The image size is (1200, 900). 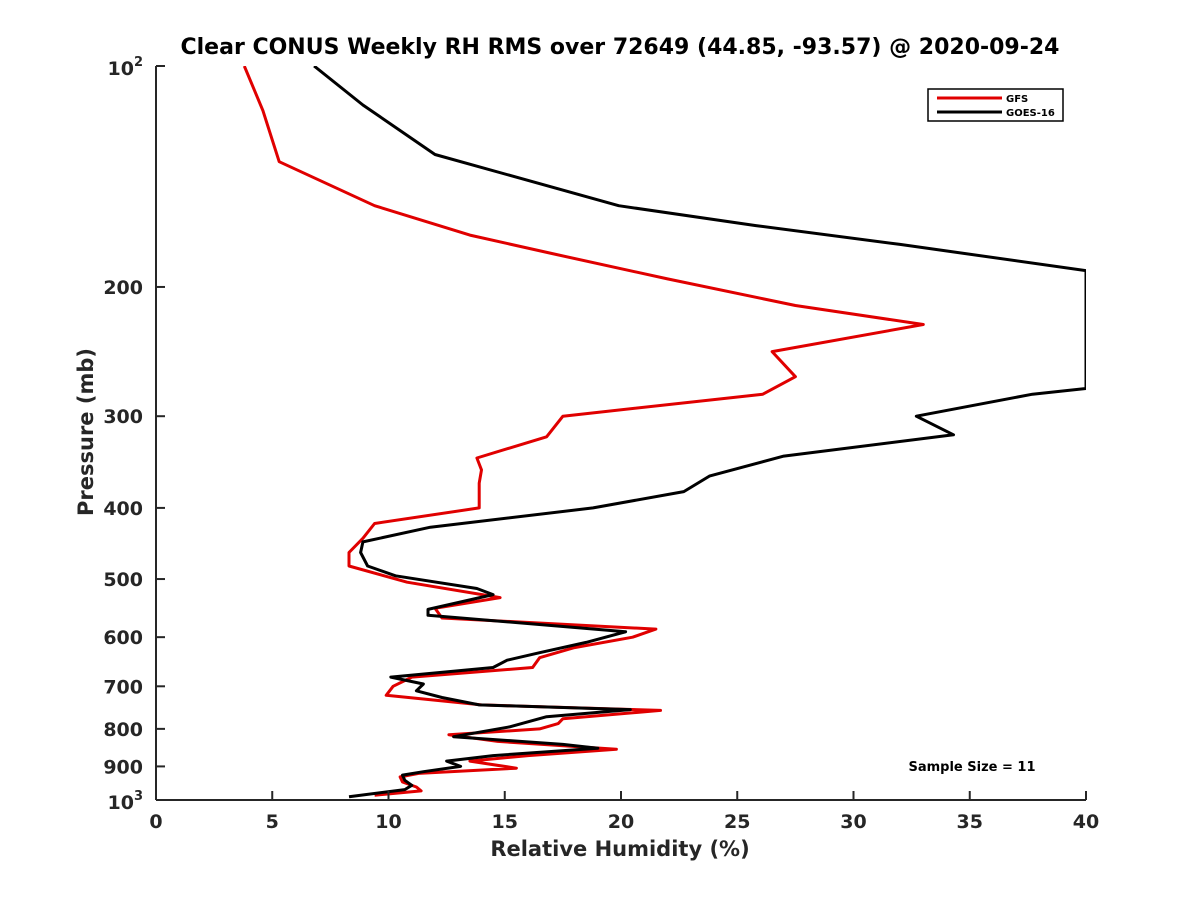 What do you see at coordinates (123, 687) in the screenshot?
I see `y-tick-label: 700` at bounding box center [123, 687].